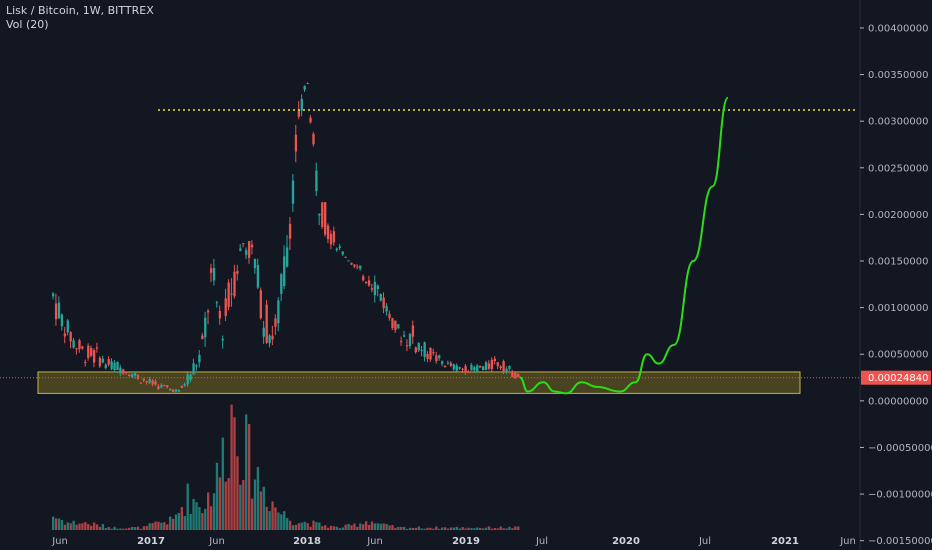 The height and width of the screenshot is (550, 932). I want to click on price-tick-label: 0.00100000, so click(898, 308).